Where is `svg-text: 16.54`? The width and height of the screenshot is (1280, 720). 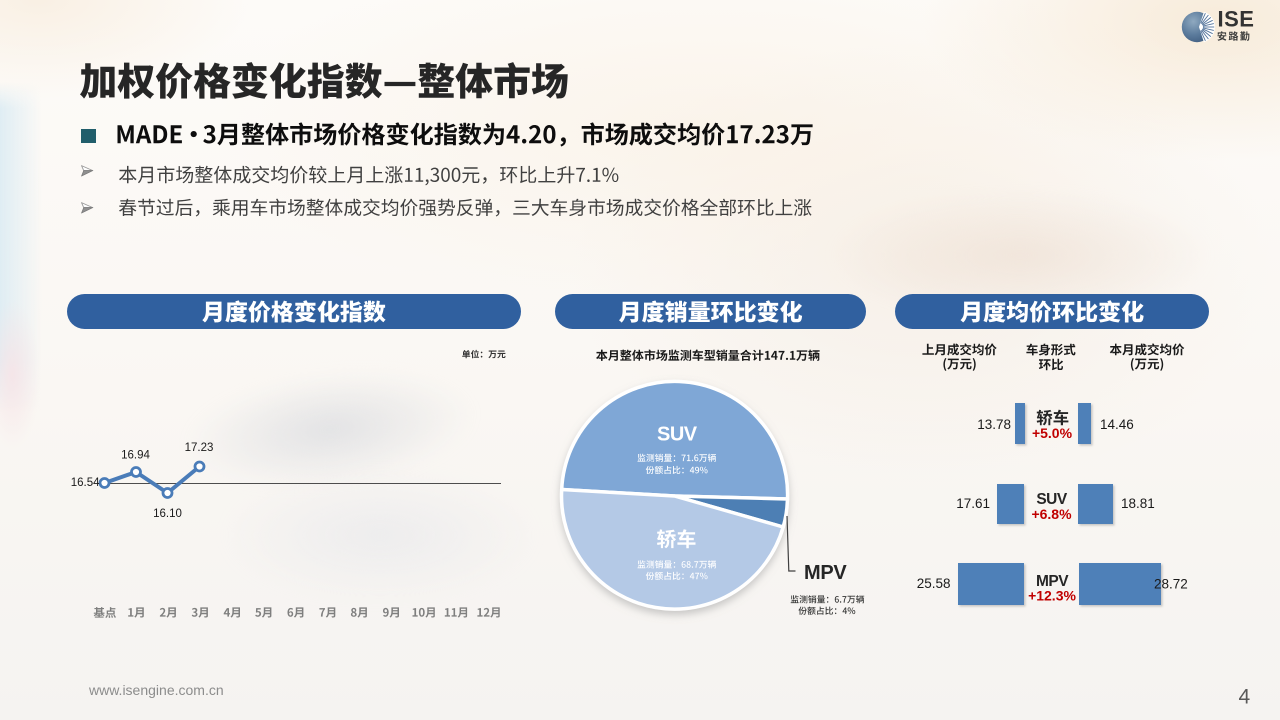 svg-text: 16.54 is located at coordinates (85, 483).